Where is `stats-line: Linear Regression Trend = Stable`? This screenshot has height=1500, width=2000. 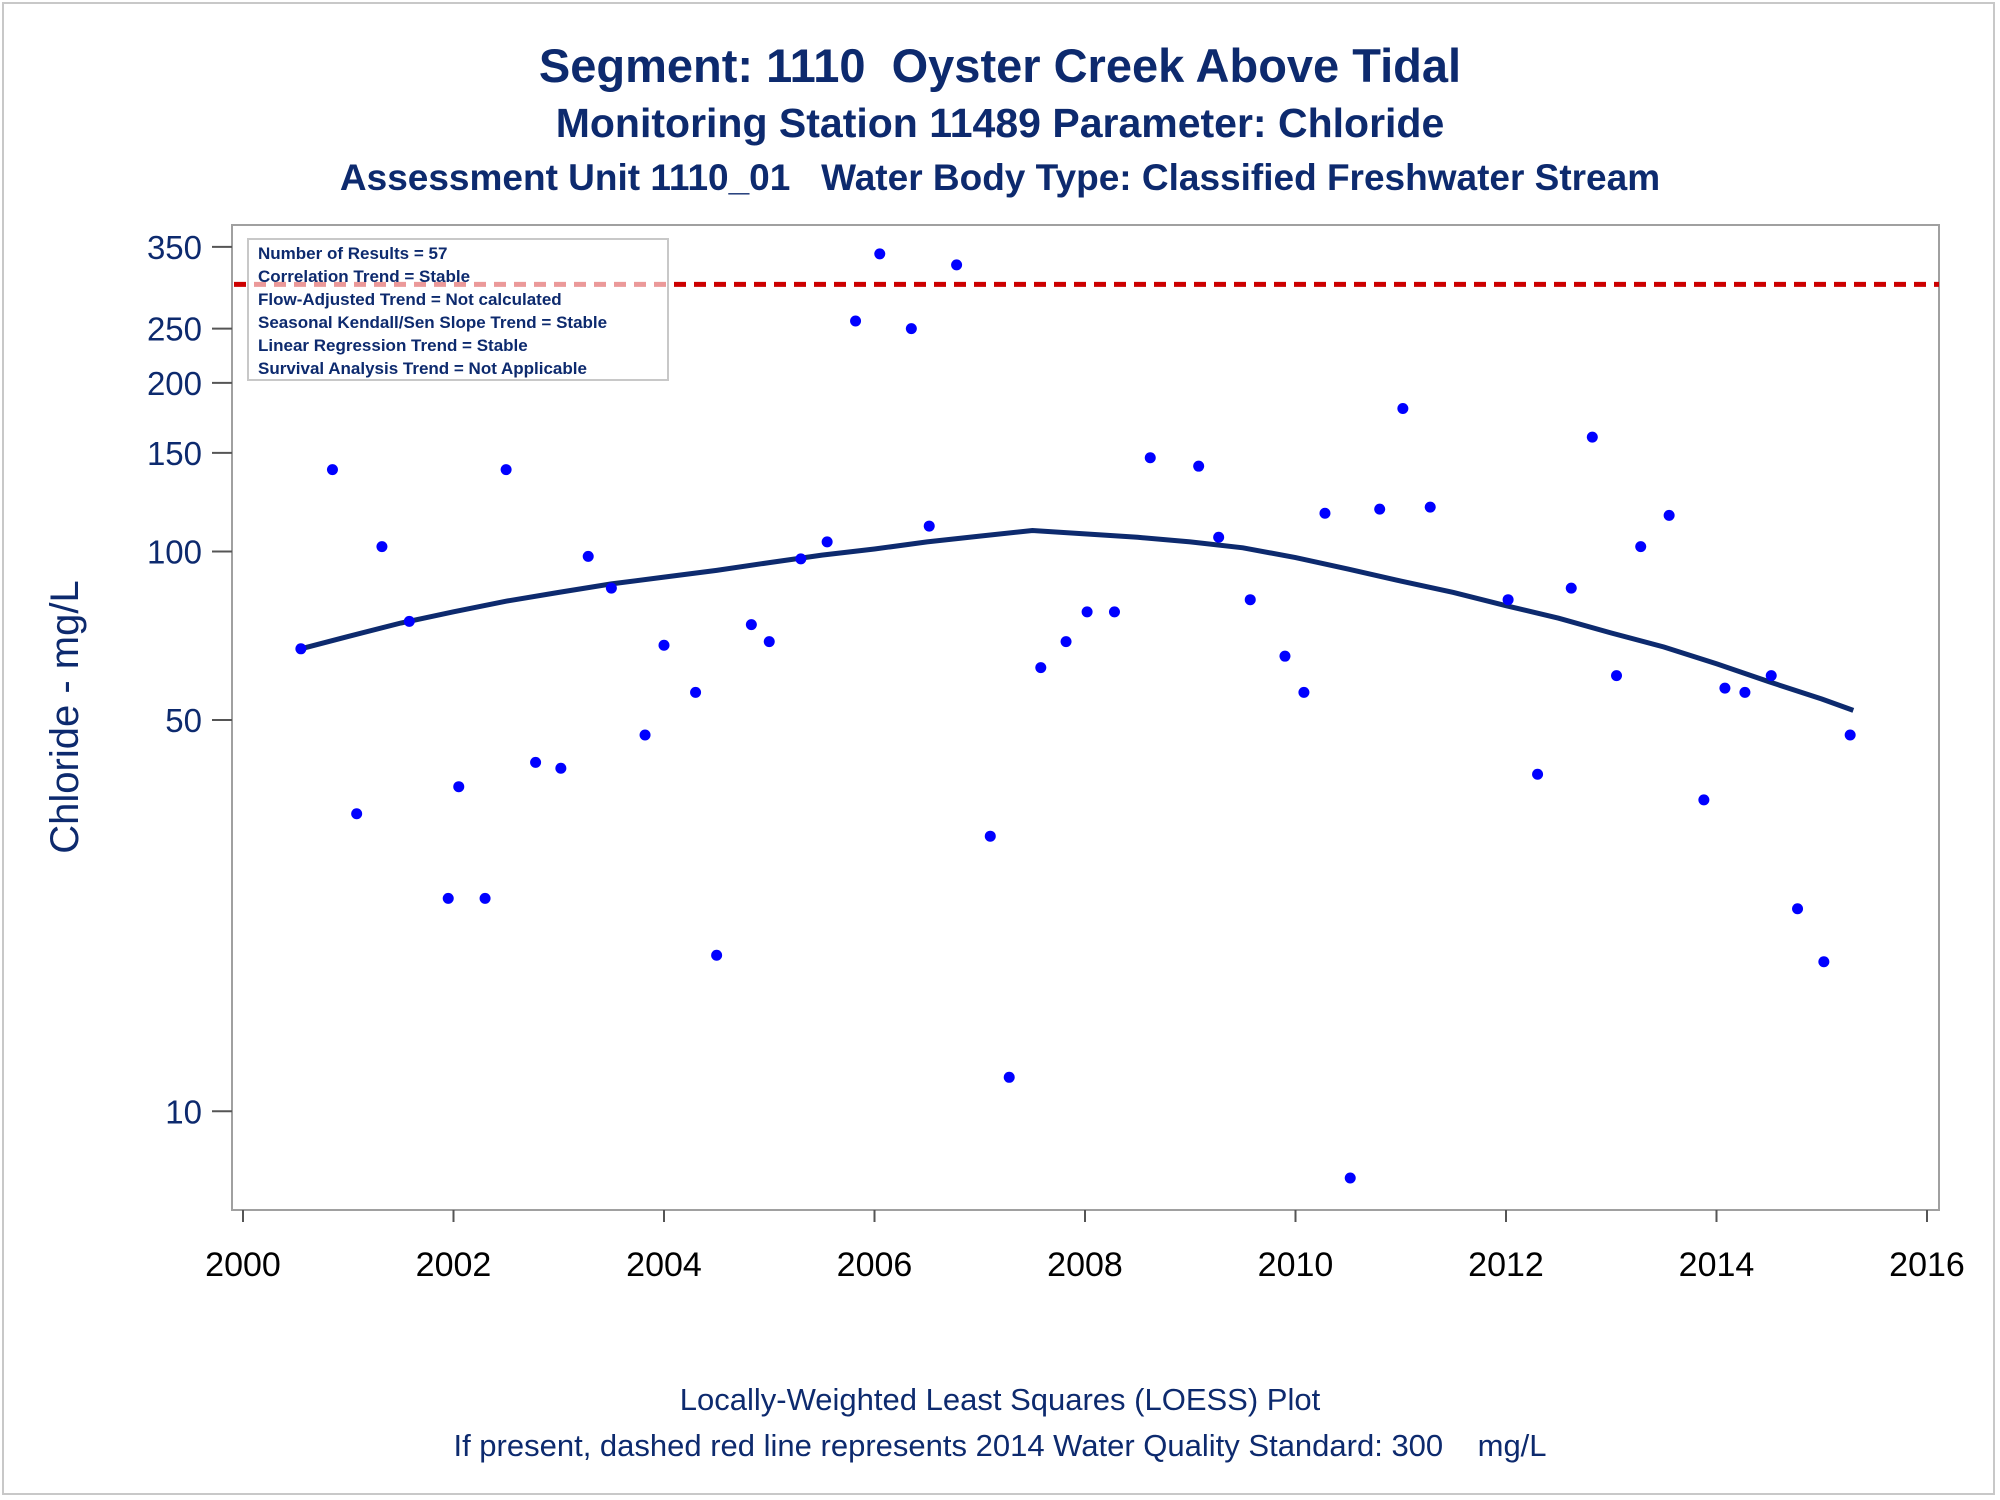
stats-line: Linear Regression Trend = Stable is located at coordinates (393, 345).